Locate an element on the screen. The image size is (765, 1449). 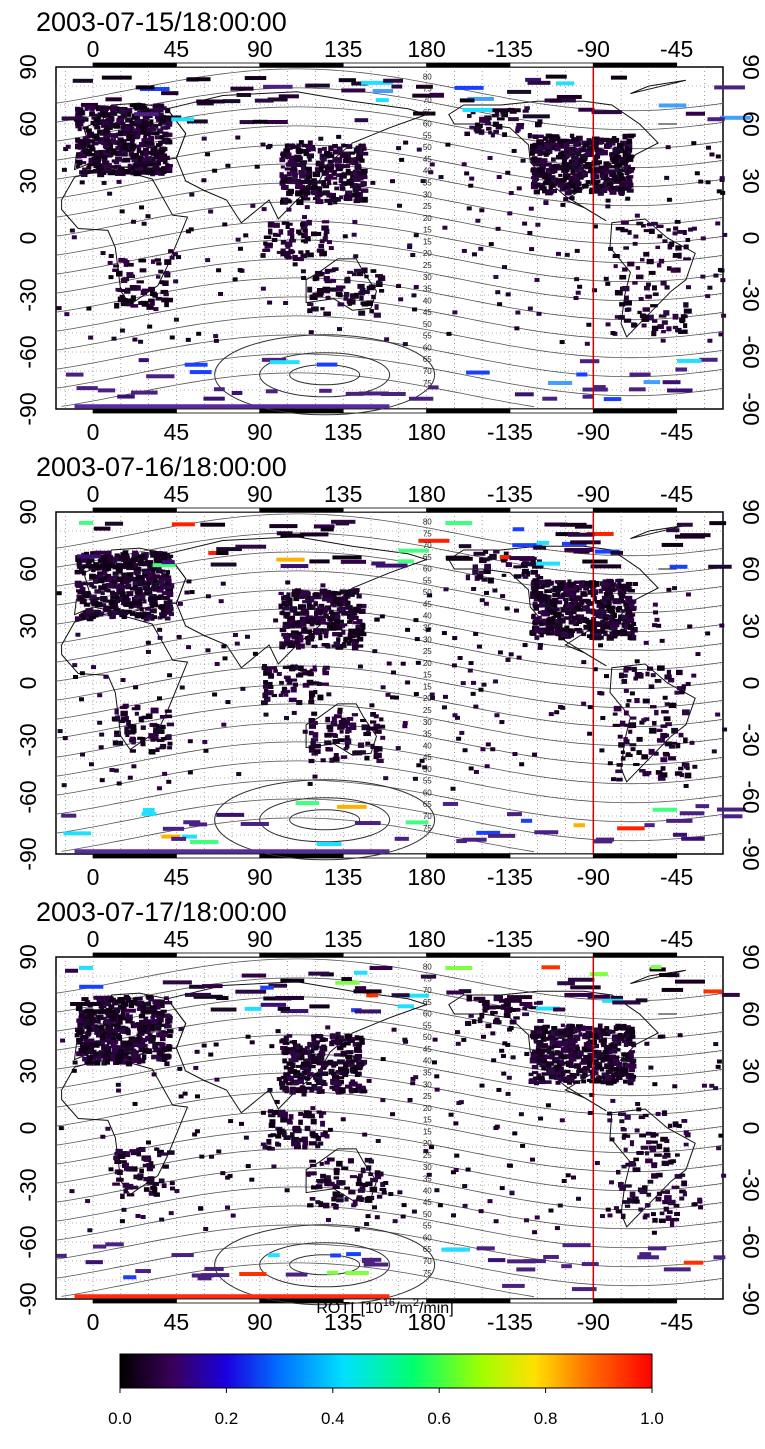
contour-label: 50 is located at coordinates (427, 769).